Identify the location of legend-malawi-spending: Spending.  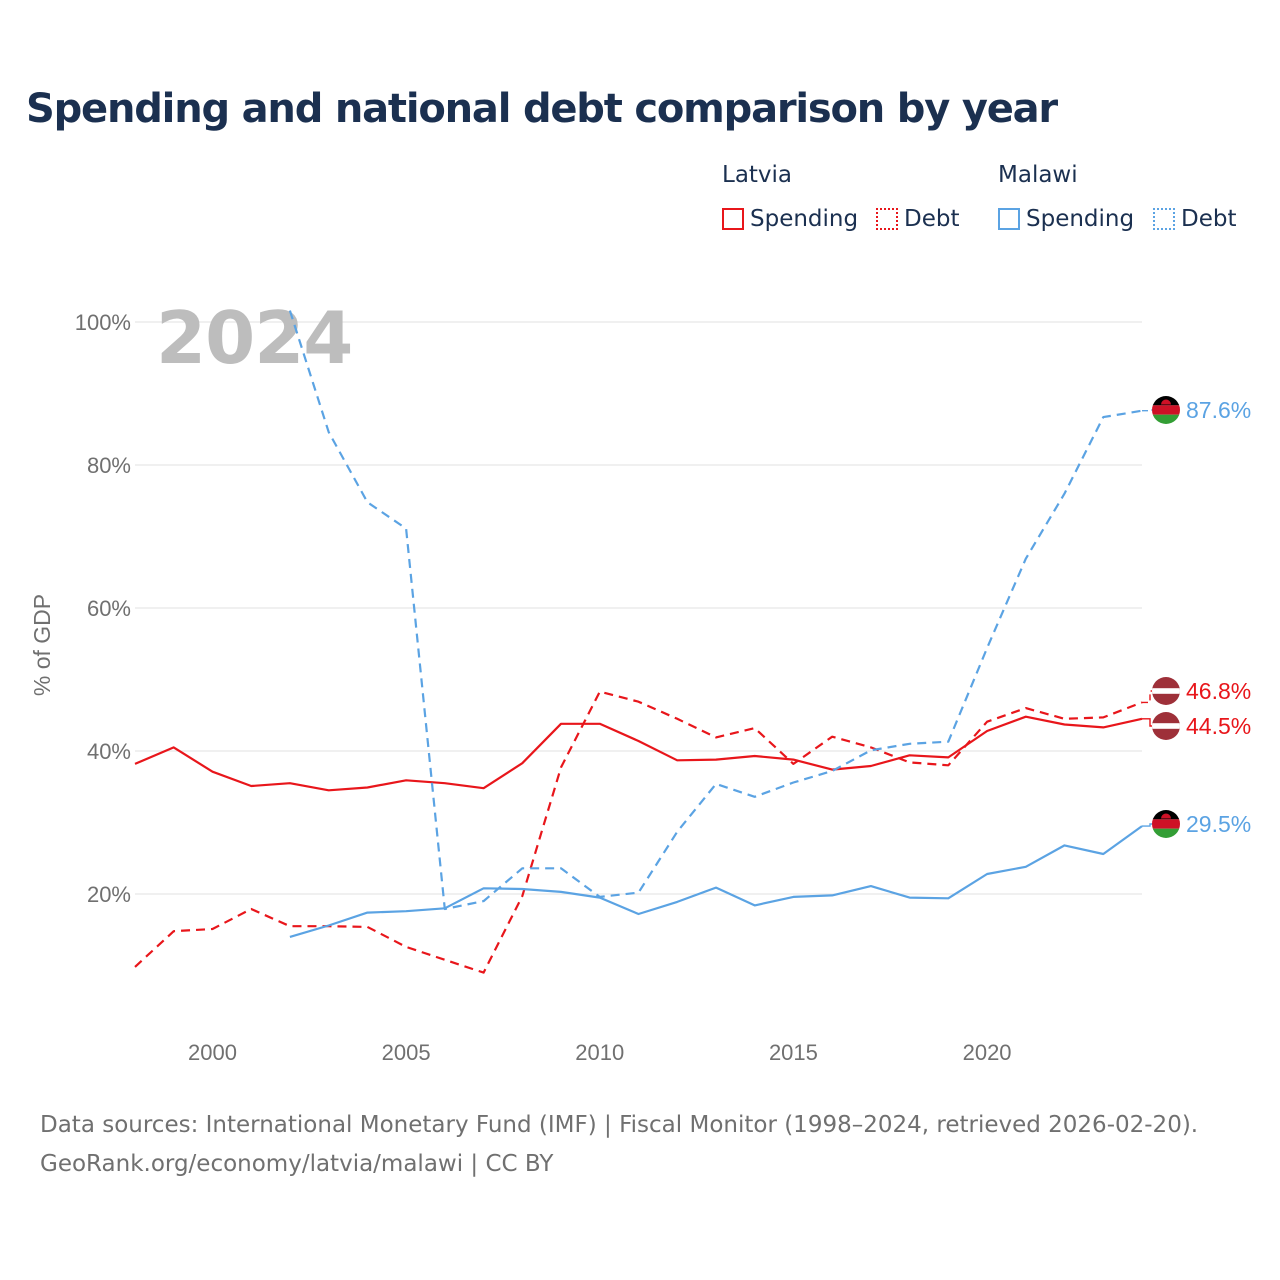
(1066, 219).